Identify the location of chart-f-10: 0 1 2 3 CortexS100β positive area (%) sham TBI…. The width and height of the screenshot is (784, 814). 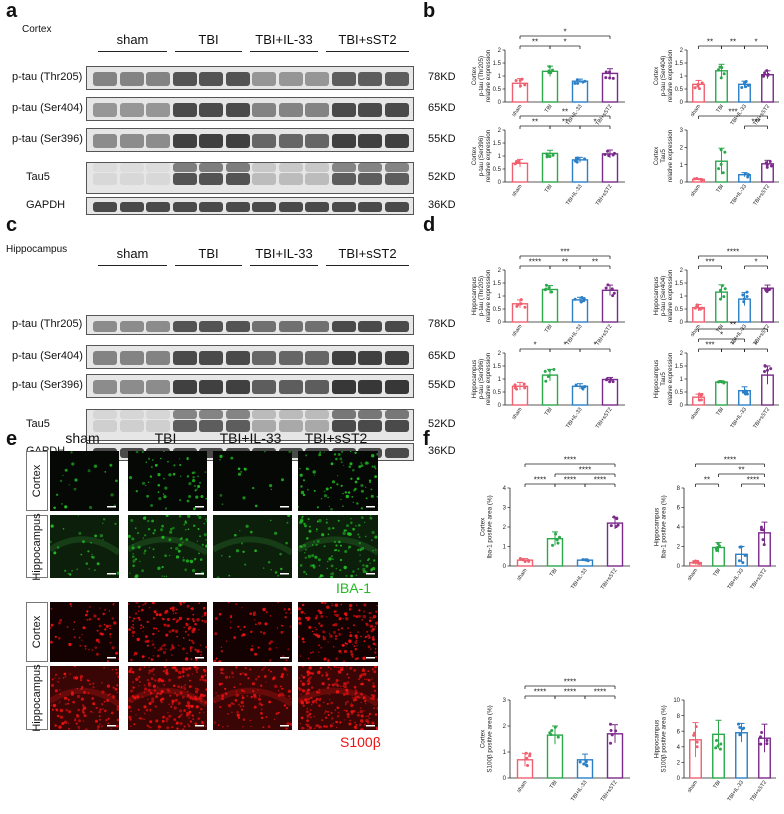
(554, 740).